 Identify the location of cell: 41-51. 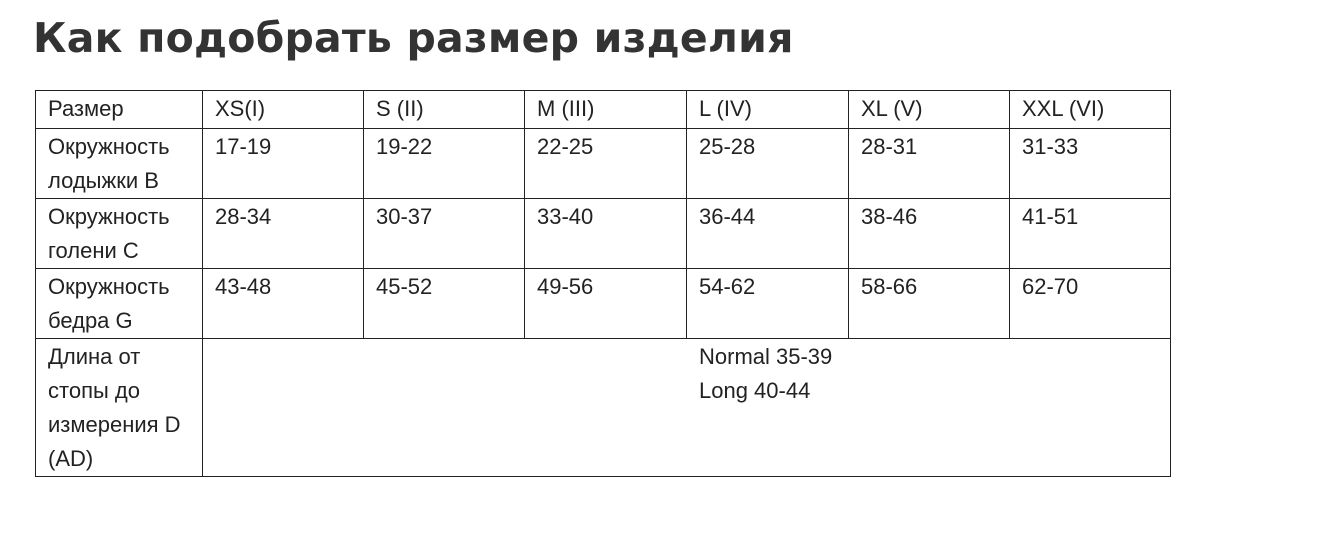
(1090, 233).